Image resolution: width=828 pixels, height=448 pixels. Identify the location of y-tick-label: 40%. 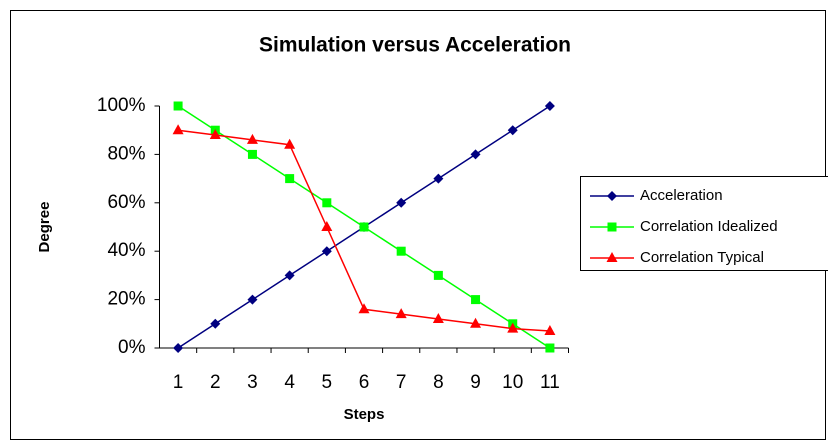
(126, 250).